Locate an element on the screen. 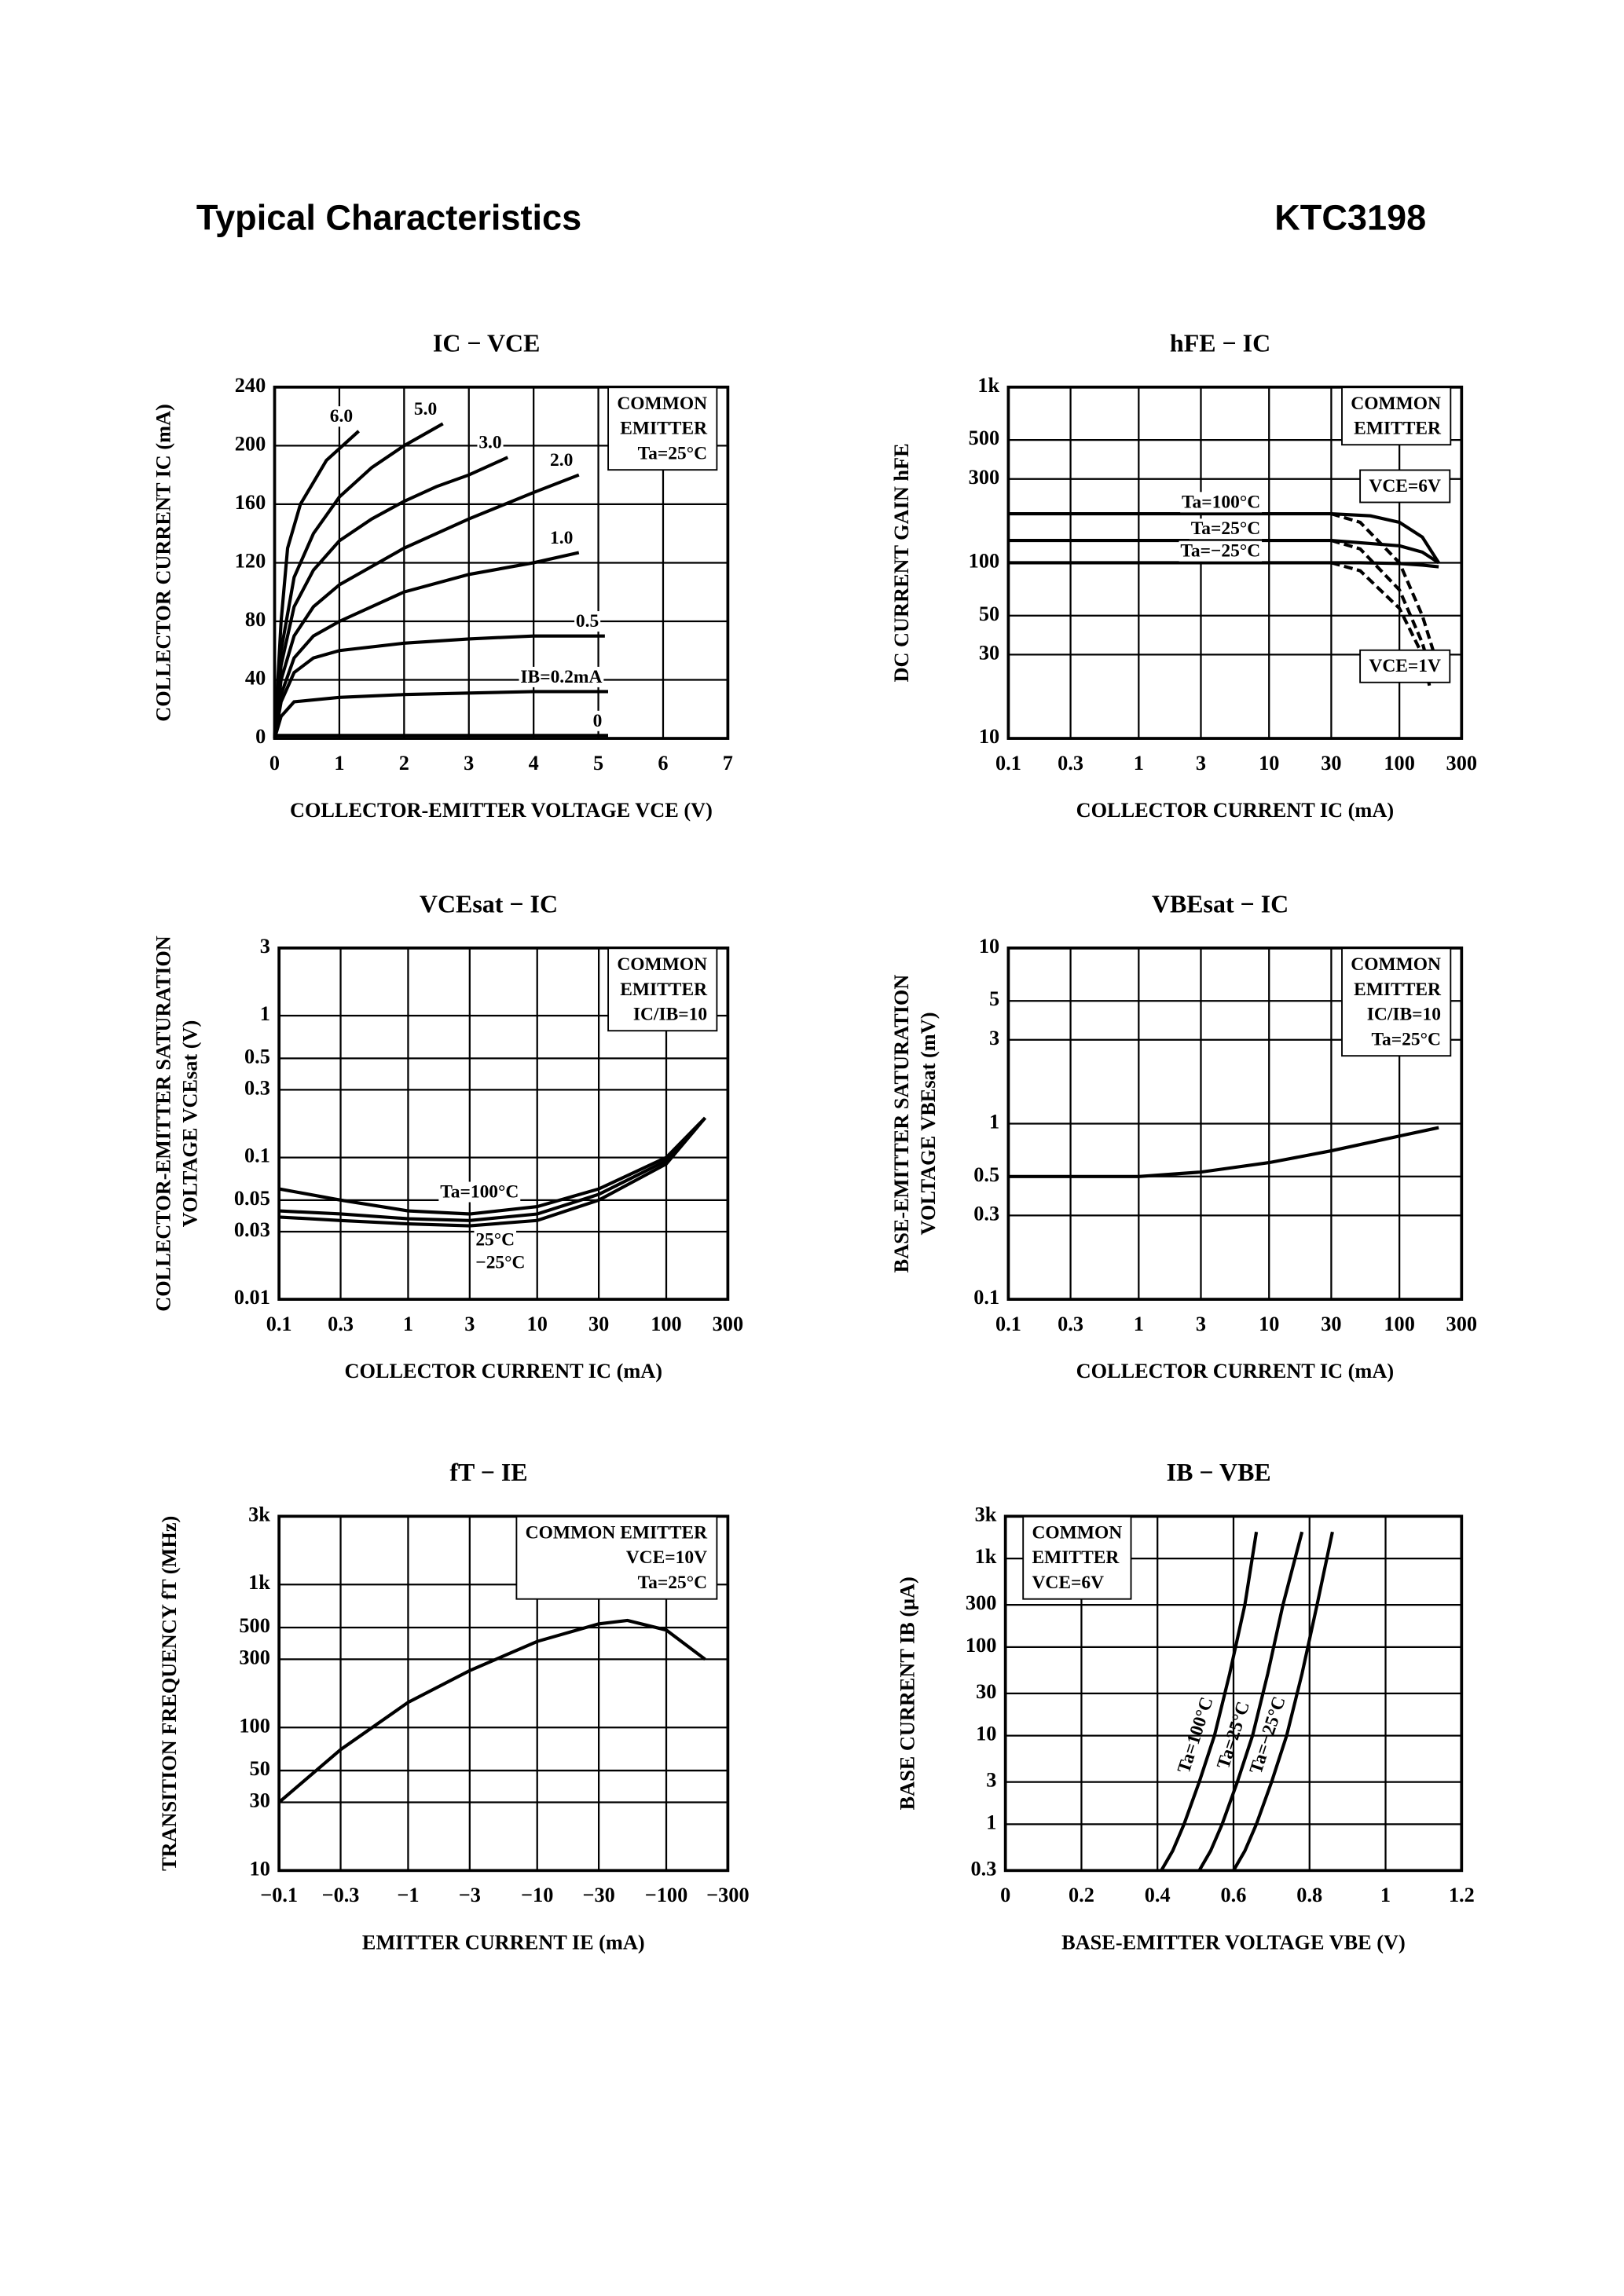 This screenshot has height=2296, width=1624. x-tick-label: 0.1 is located at coordinates (279, 1324).